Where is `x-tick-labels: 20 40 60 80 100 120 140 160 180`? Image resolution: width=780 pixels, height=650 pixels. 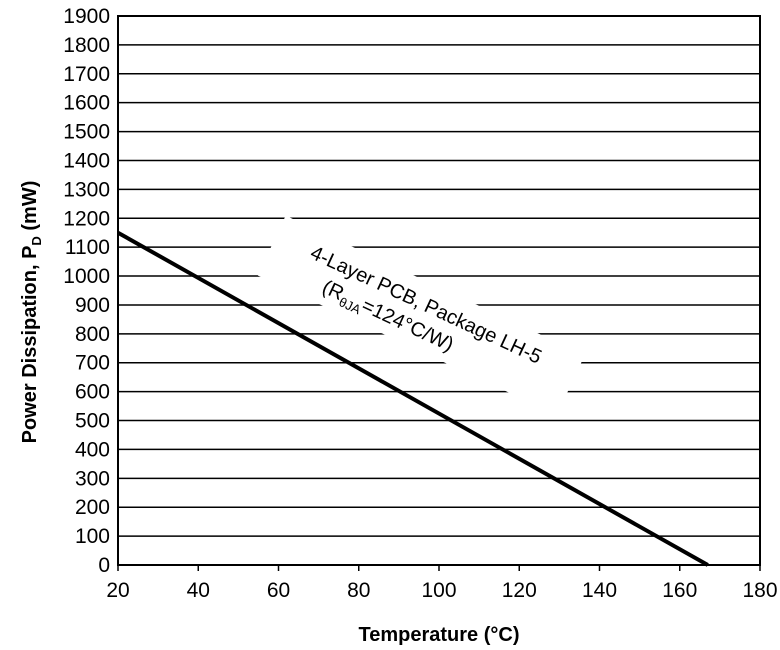 x-tick-labels: 20 40 60 80 100 120 140 160 180 is located at coordinates (442, 583).